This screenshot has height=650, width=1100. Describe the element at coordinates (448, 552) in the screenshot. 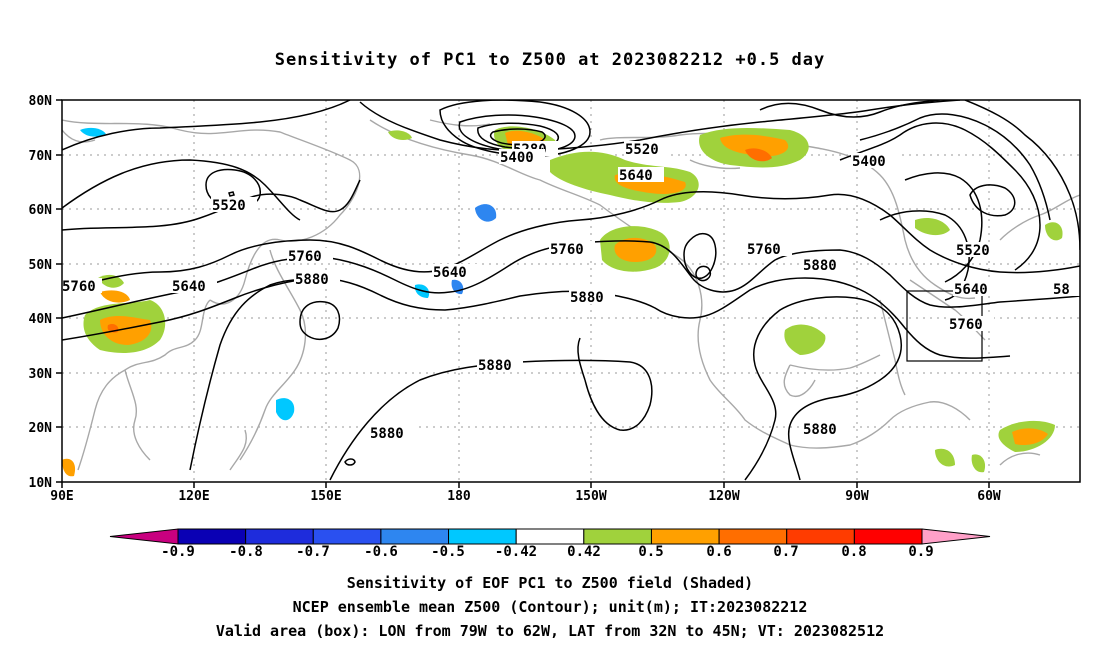

I see `colorbar-label: -0.5` at that location.